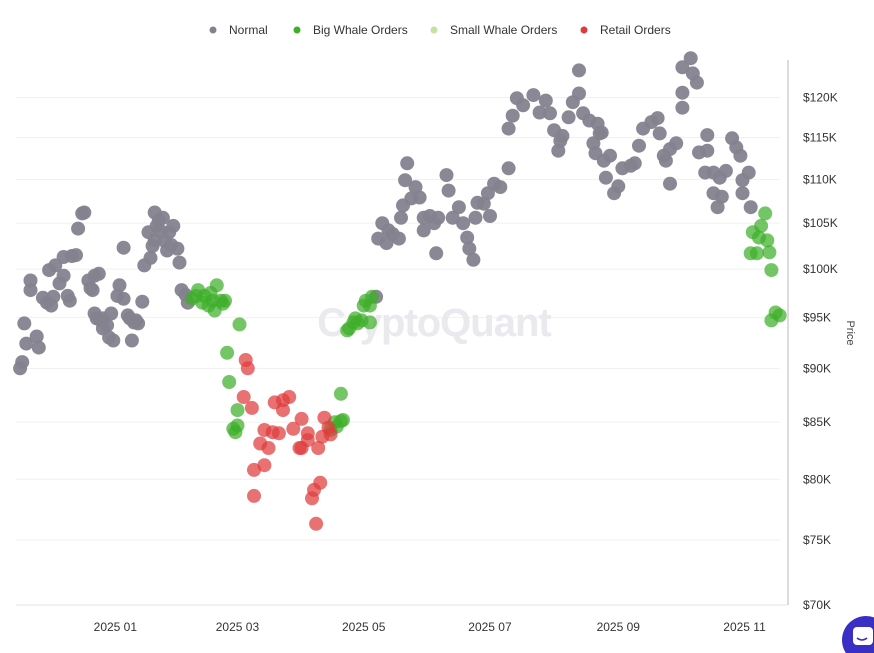 The image size is (874, 653). Describe the element at coordinates (350, 30) in the screenshot. I see `legend-item-big-whale-orders: Big Whale Orders` at that location.